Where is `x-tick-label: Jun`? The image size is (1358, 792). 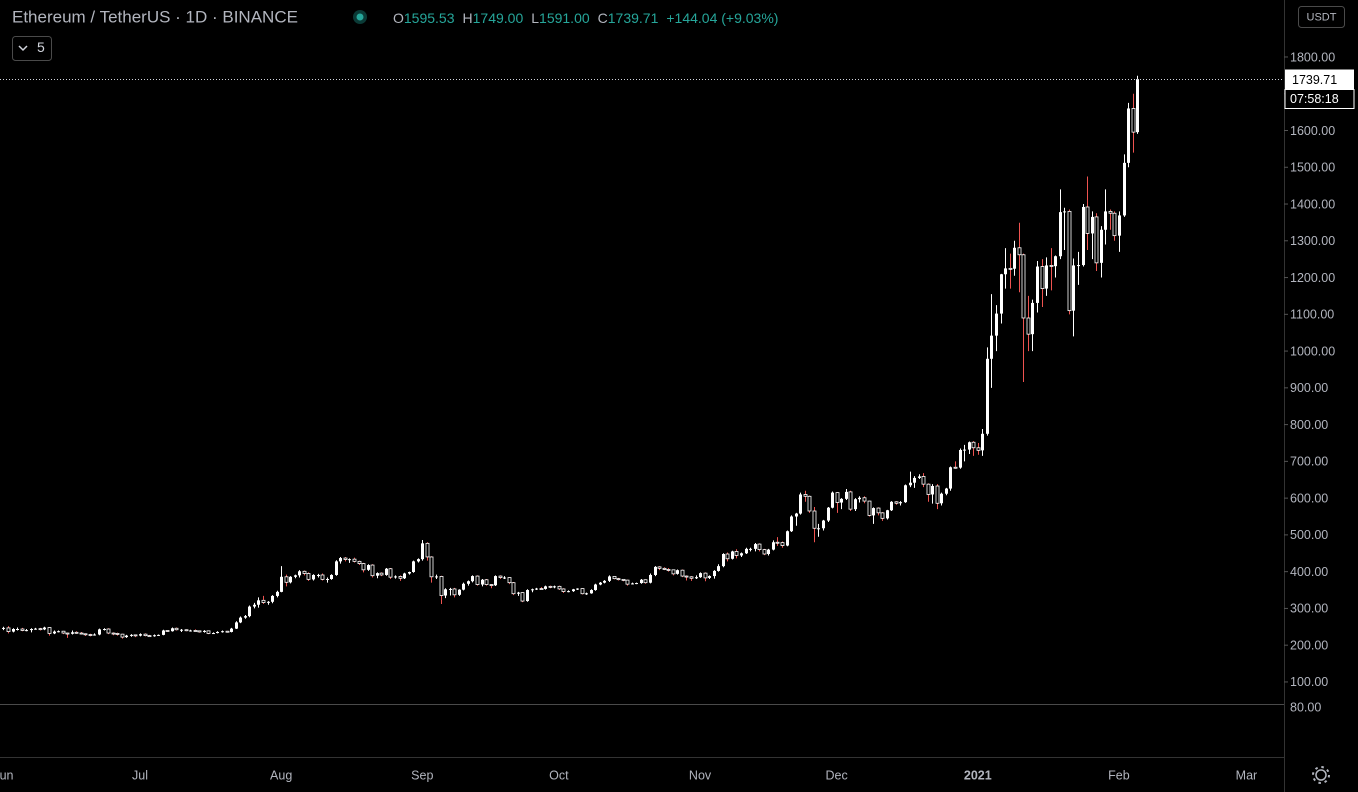 x-tick-label: Jun is located at coordinates (7, 775).